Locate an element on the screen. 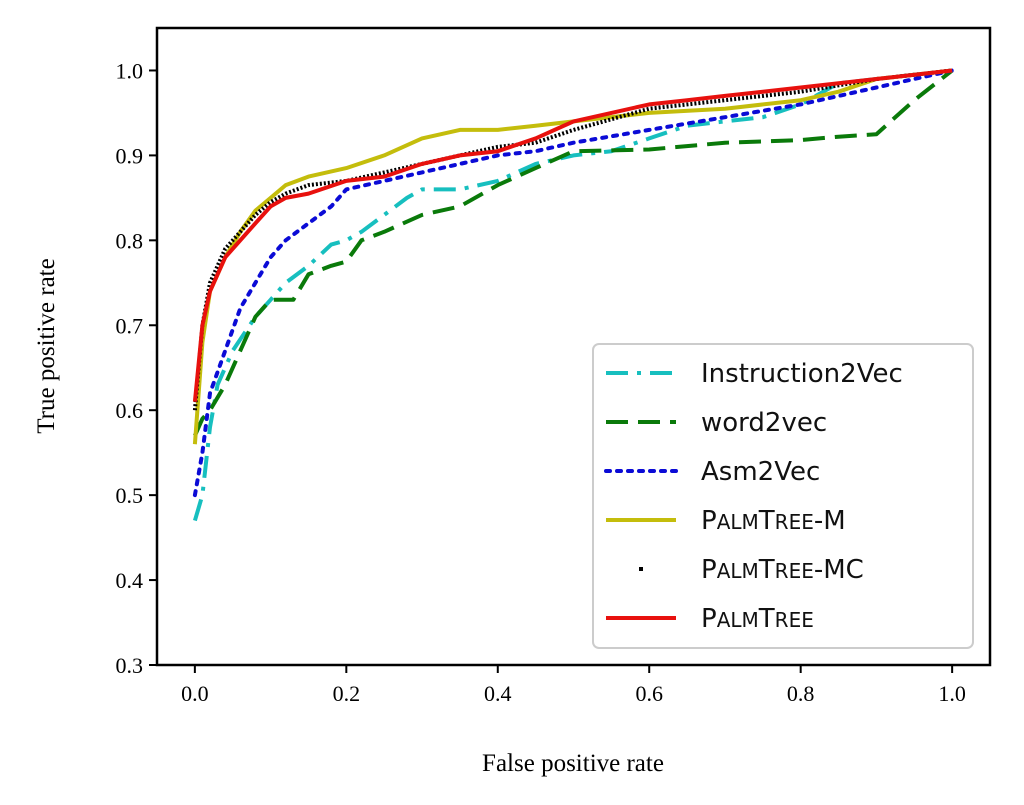 This screenshot has height=805, width=1024. legend-box is located at coordinates (783, 496).